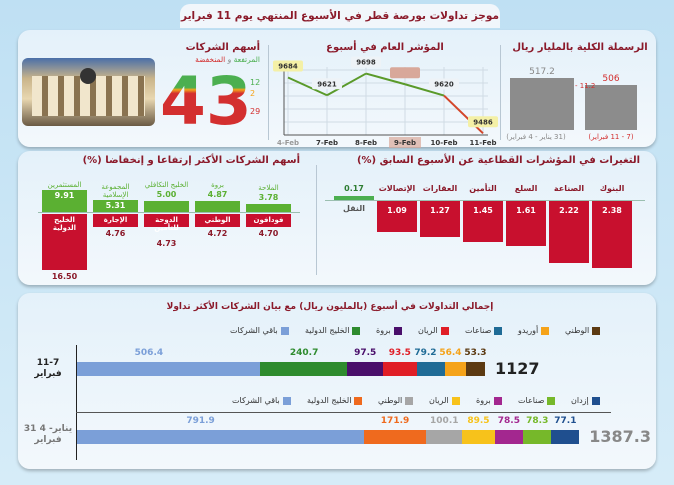 The width and height of the screenshot is (674, 485). What do you see at coordinates (149, 353) in the screenshot?
I see `trading-value: 506.4` at bounding box center [149, 353].